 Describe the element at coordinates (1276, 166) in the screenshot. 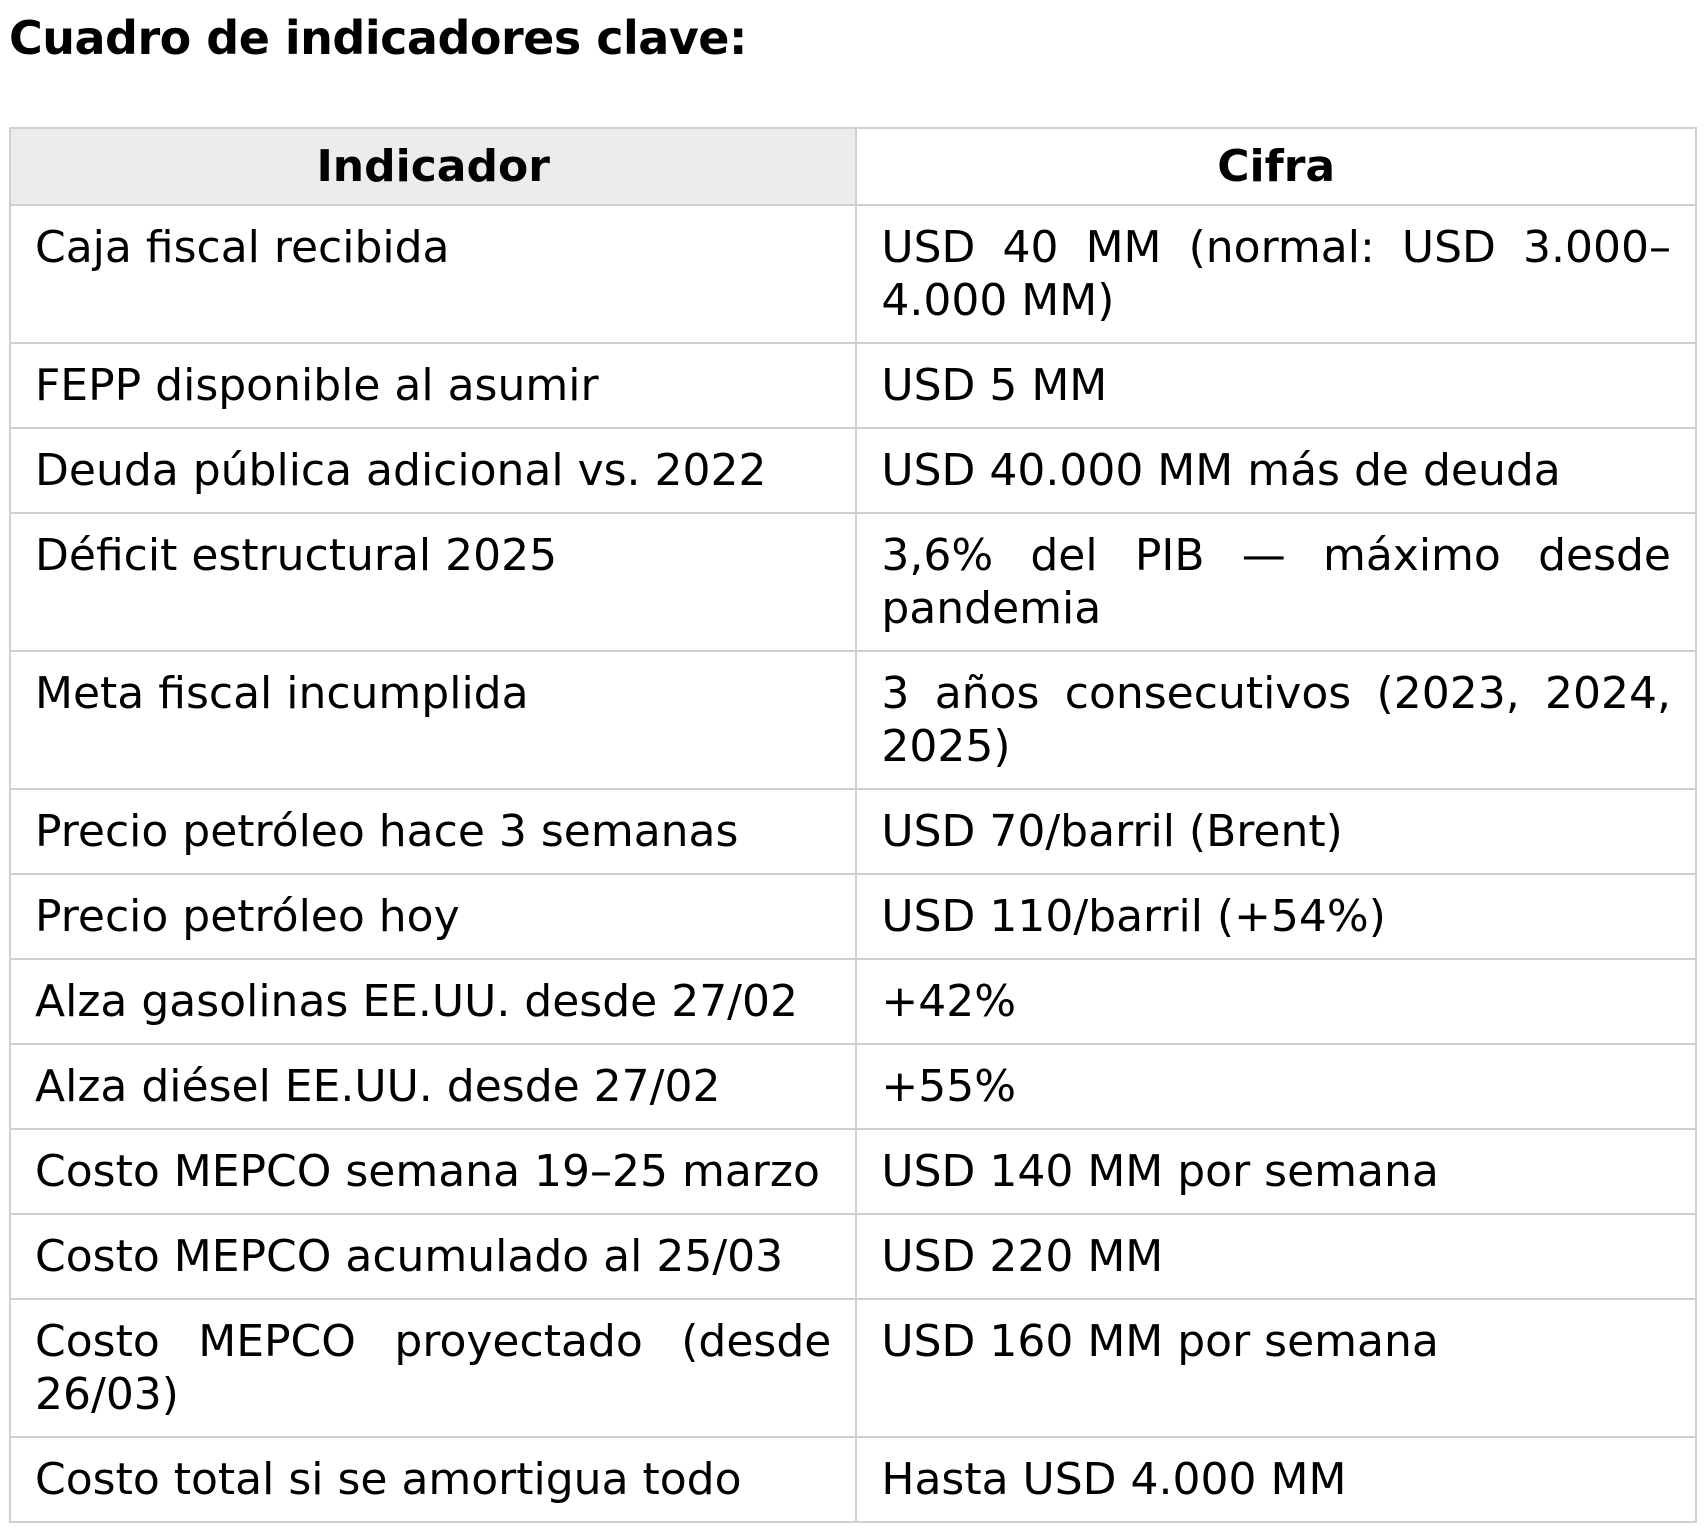

I see `column-header-cifra: Cifra` at that location.